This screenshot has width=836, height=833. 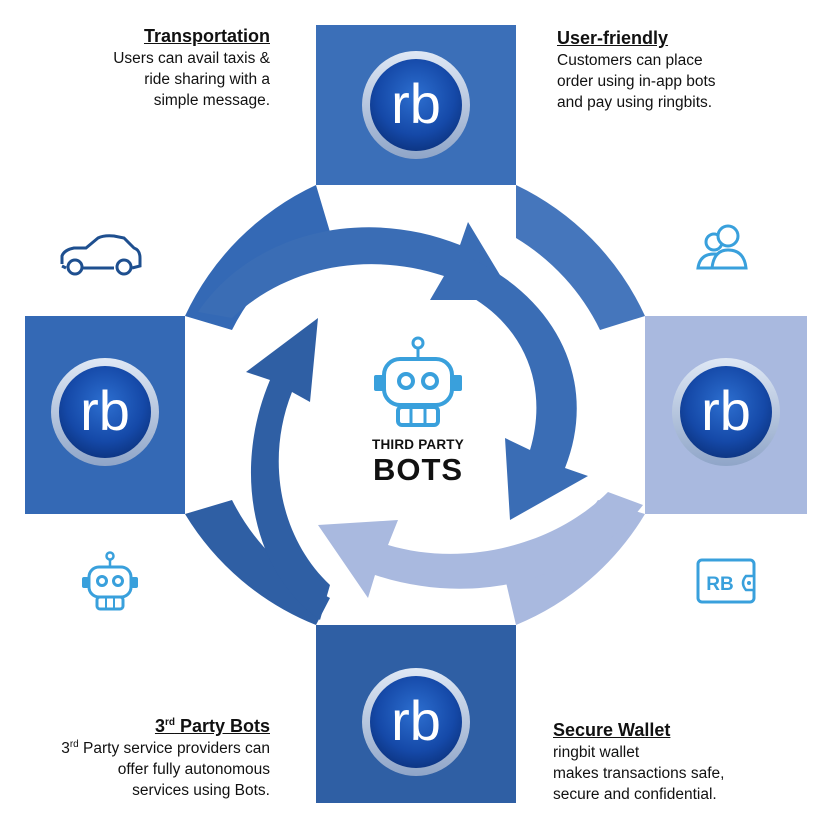 I want to click on small-robot-icon, so click(x=110, y=581).